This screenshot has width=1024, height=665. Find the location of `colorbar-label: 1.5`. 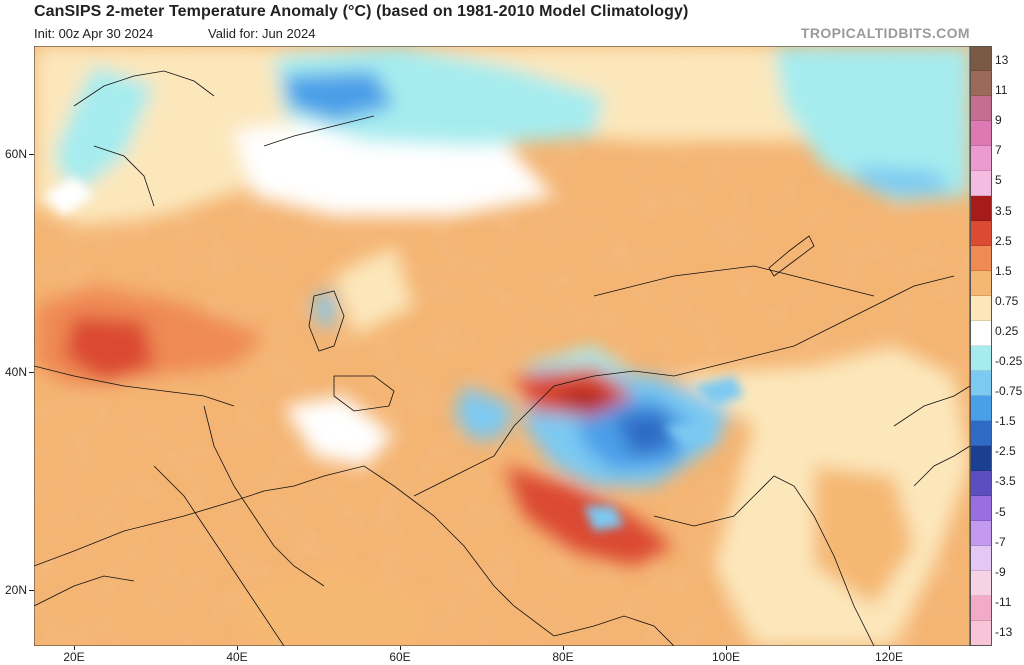

colorbar-label: 1.5 is located at coordinates (1003, 270).